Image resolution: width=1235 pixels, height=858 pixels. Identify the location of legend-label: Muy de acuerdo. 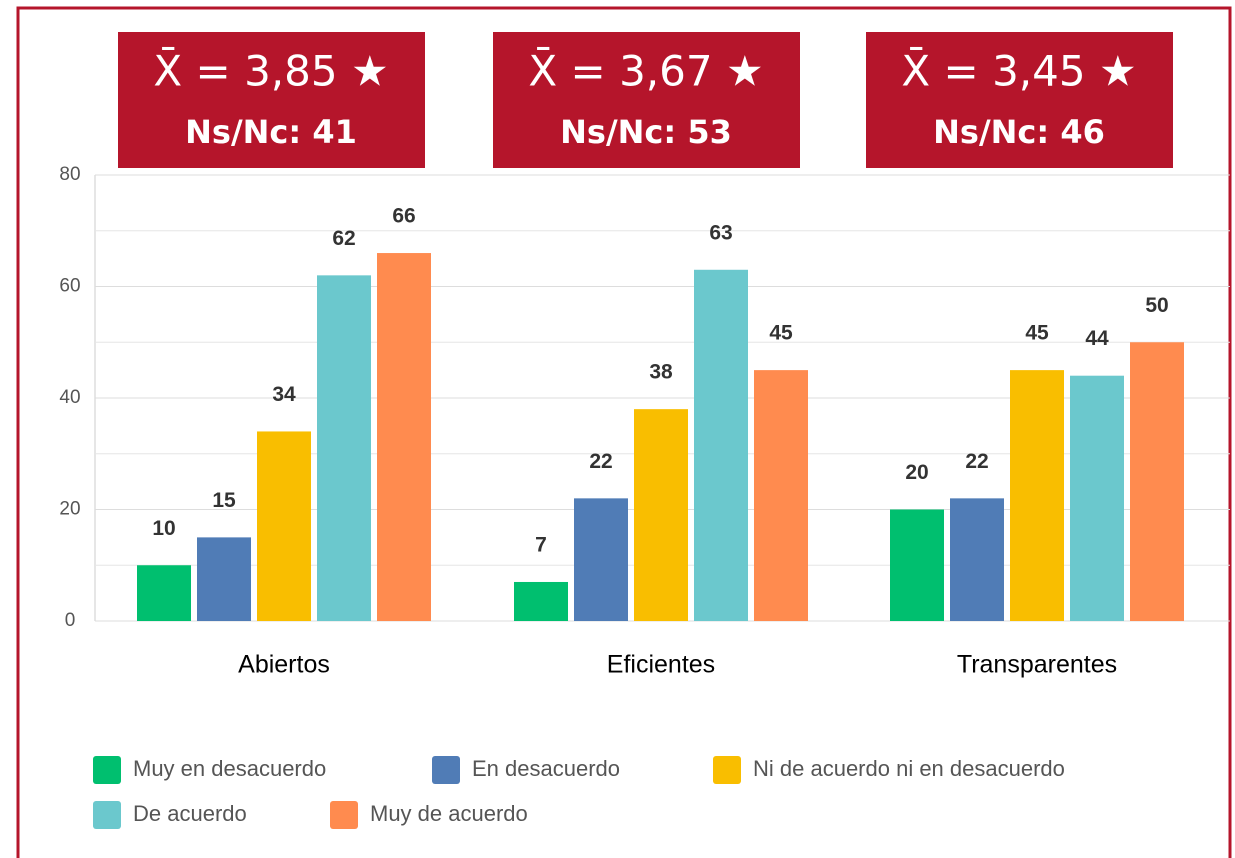
(449, 813).